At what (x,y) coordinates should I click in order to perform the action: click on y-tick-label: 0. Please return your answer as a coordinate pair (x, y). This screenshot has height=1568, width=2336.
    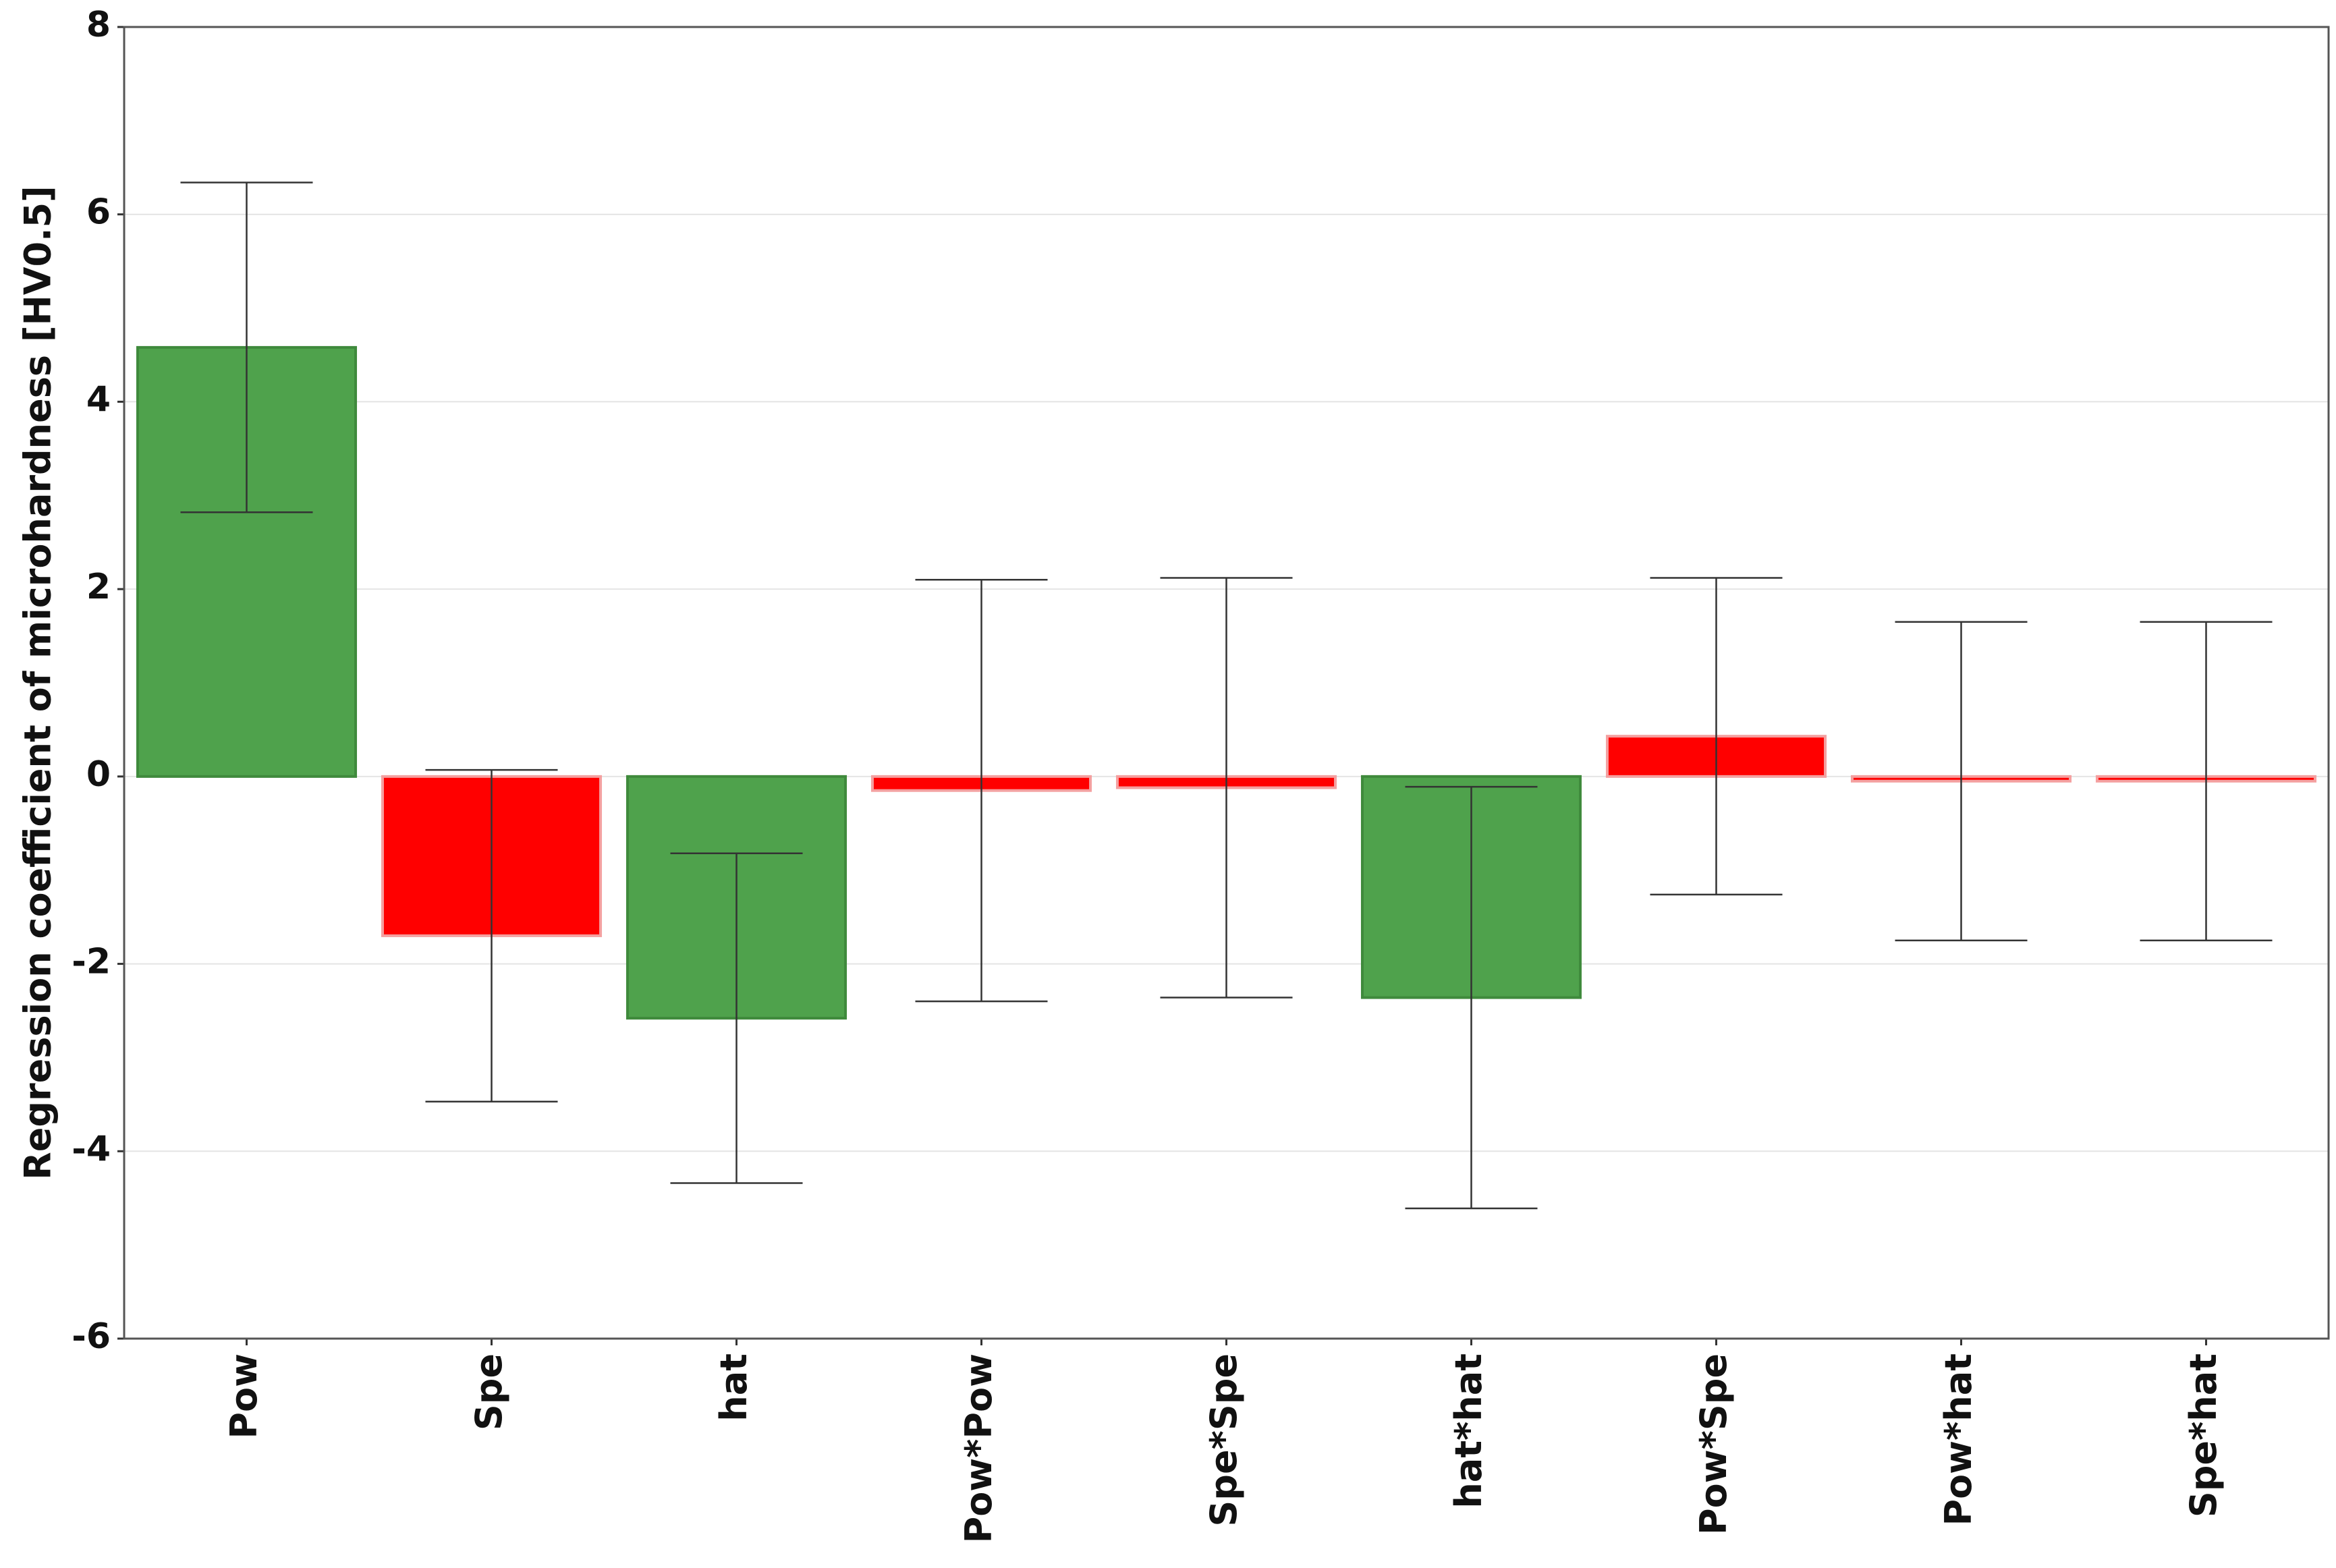
    Looking at the image, I should click on (98, 774).